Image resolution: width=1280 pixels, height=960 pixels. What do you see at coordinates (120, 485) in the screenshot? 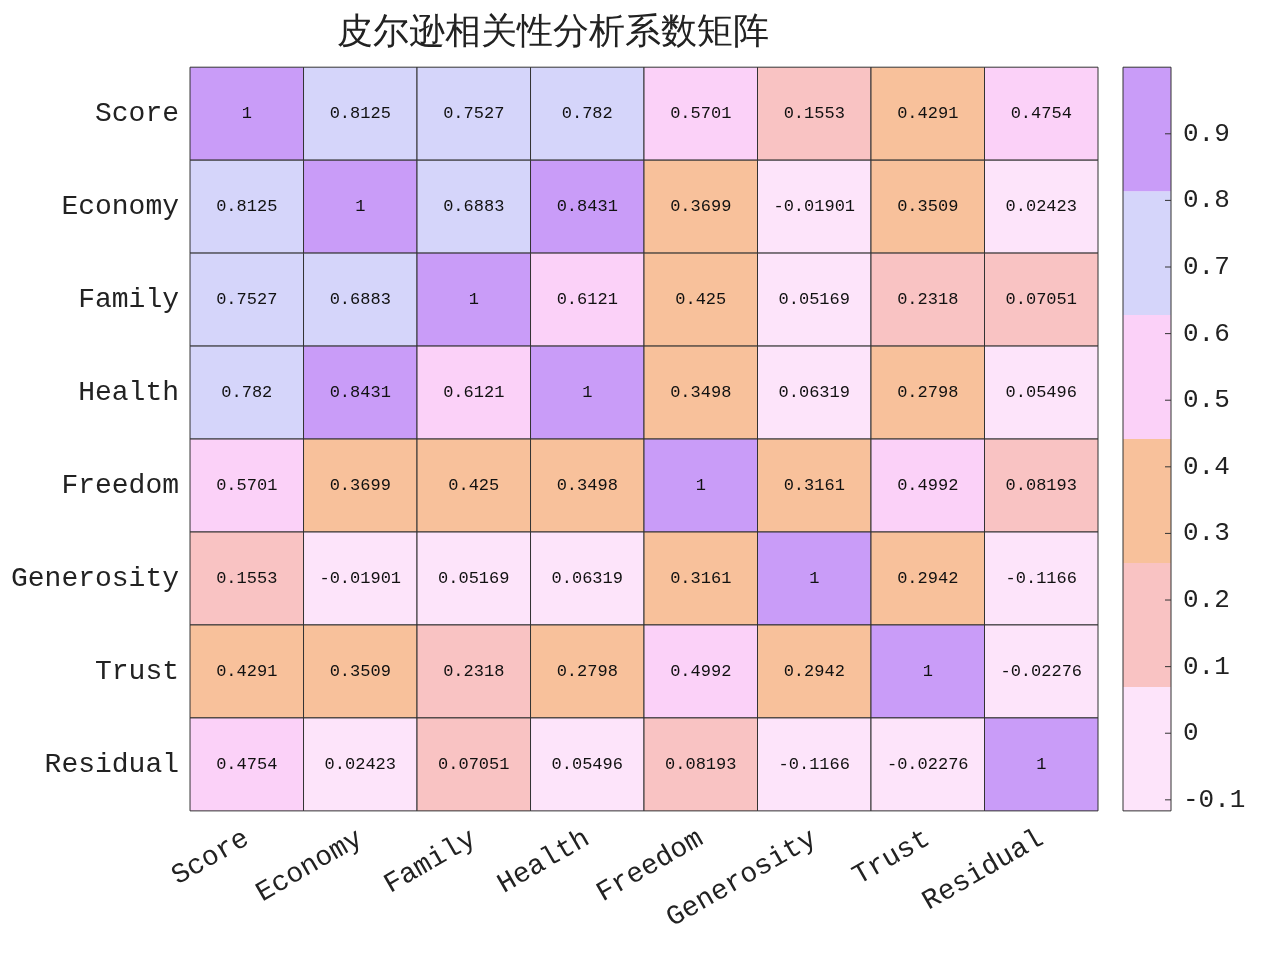
I see `y-tick-label: Freedom` at bounding box center [120, 485].